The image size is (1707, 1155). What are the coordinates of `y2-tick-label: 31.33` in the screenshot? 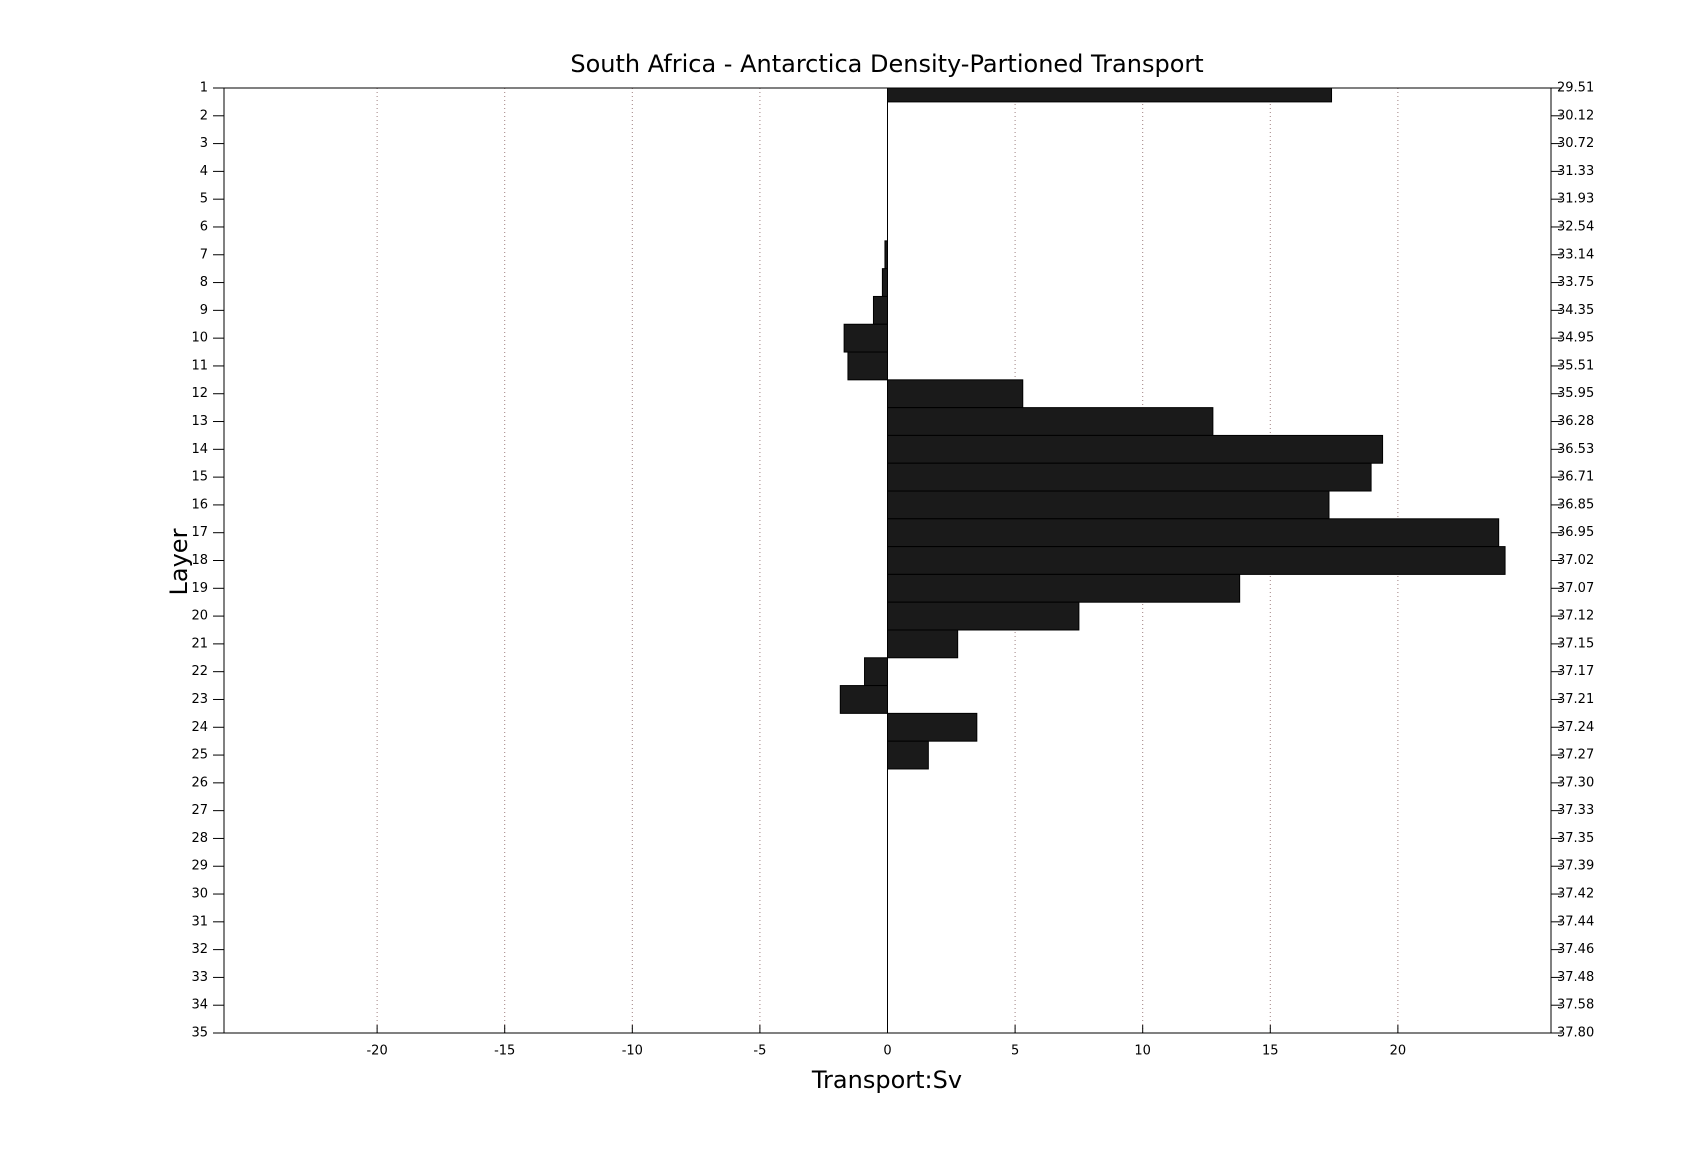 It's located at (1575, 171).